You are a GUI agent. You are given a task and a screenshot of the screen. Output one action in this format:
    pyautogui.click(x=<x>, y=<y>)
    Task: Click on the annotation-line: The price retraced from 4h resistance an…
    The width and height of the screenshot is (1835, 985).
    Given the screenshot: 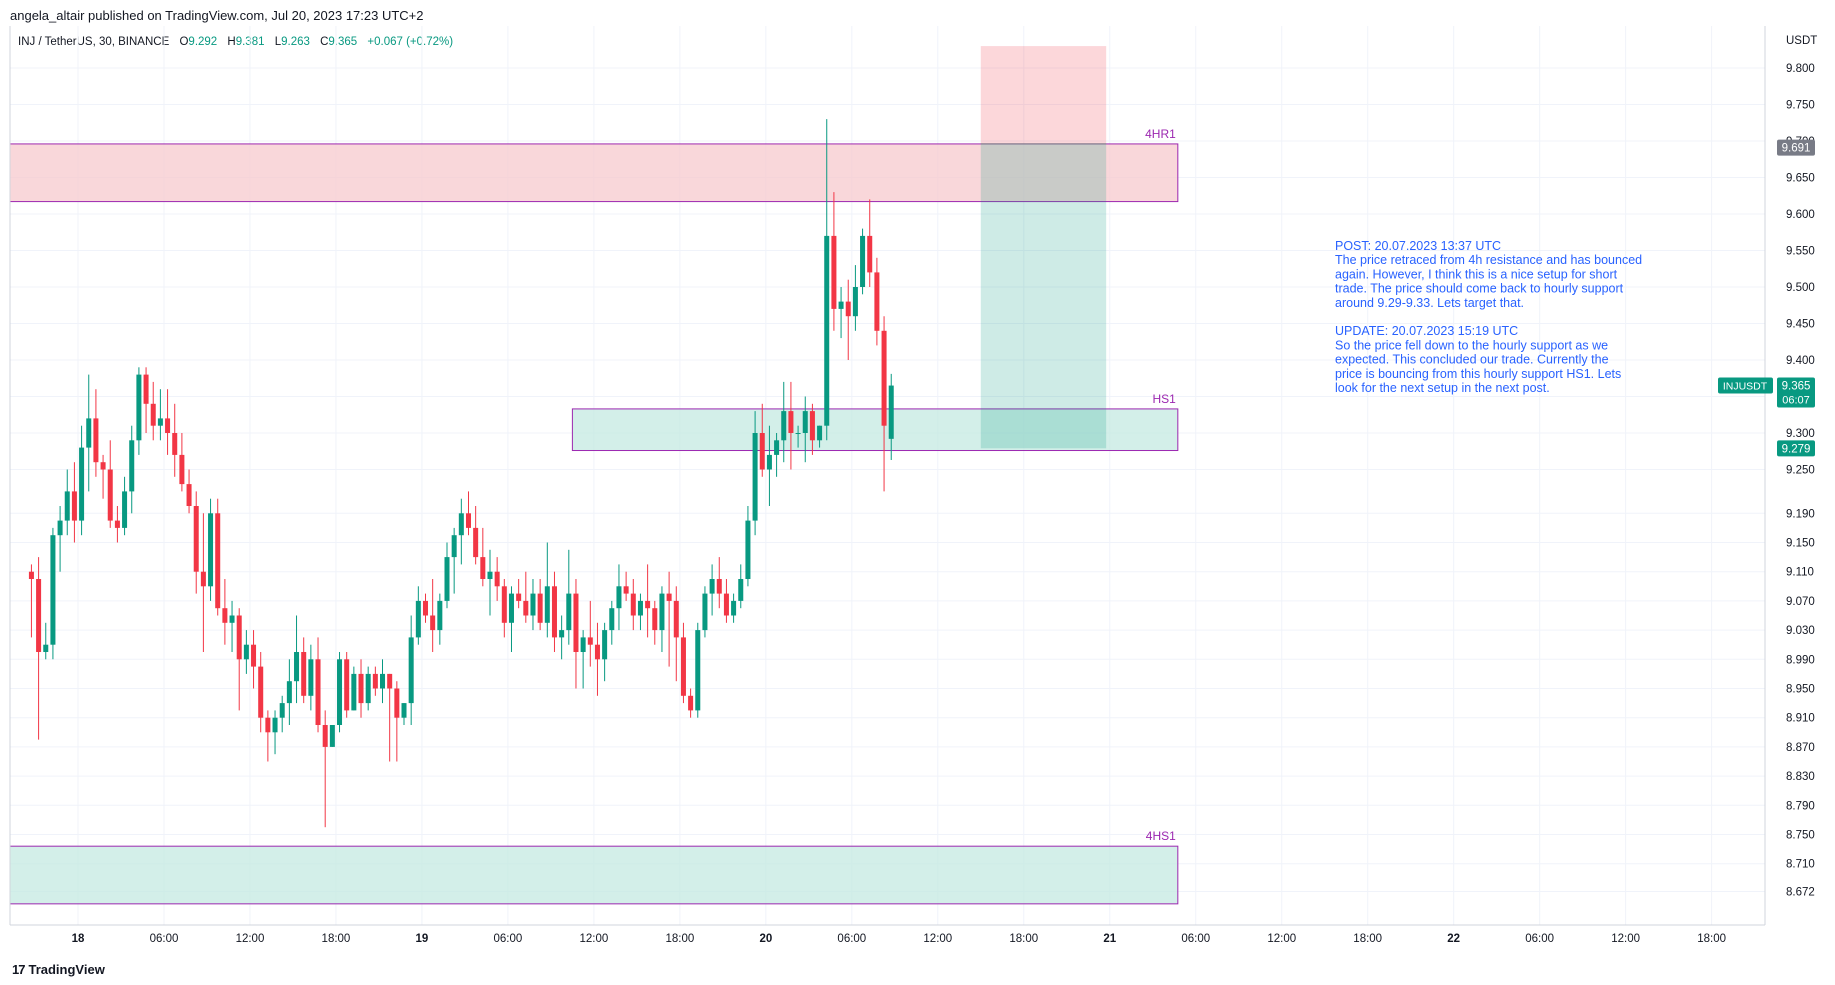 What is the action you would take?
    pyautogui.click(x=1488, y=260)
    